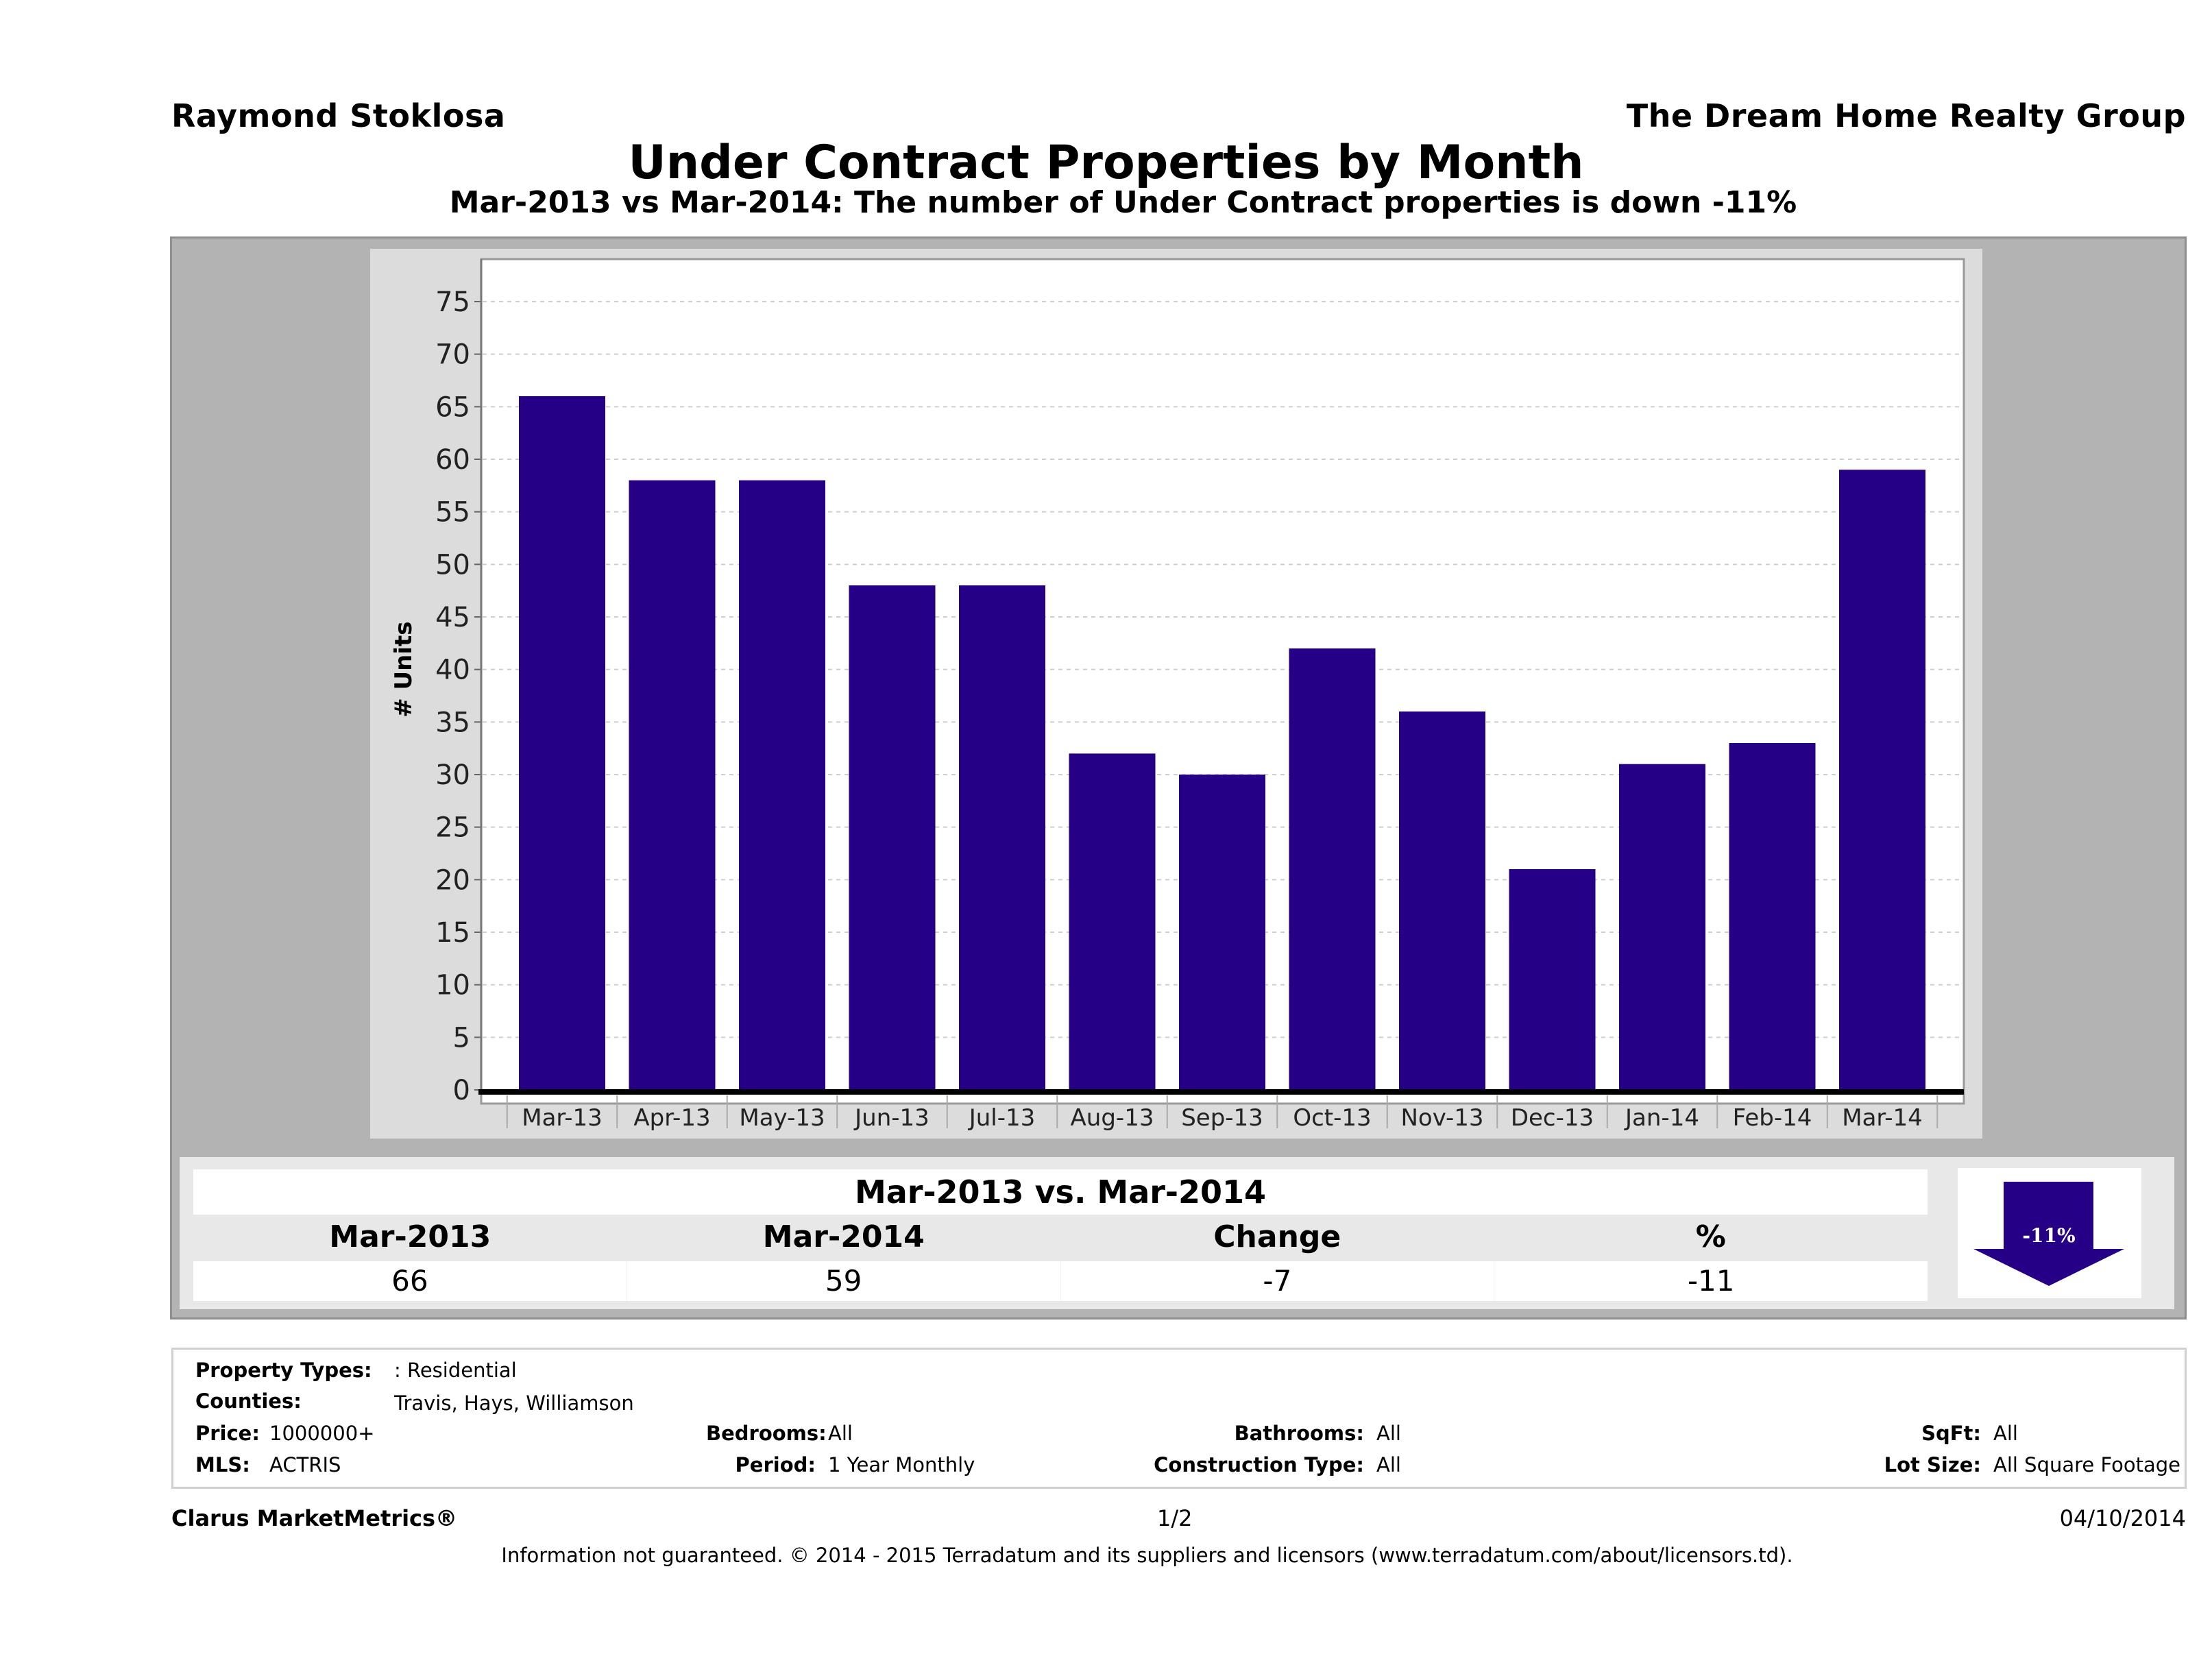 This screenshot has width=2212, height=1678. I want to click on down-arrow-icon: -11%, so click(2048, 1234).